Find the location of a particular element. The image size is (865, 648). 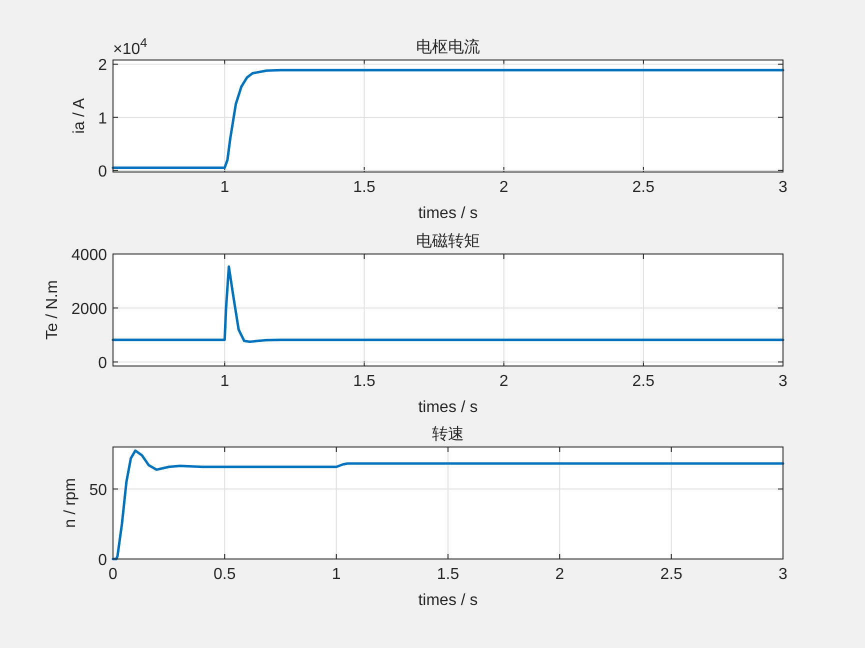

y-tick-label: 4000 is located at coordinates (89, 255).